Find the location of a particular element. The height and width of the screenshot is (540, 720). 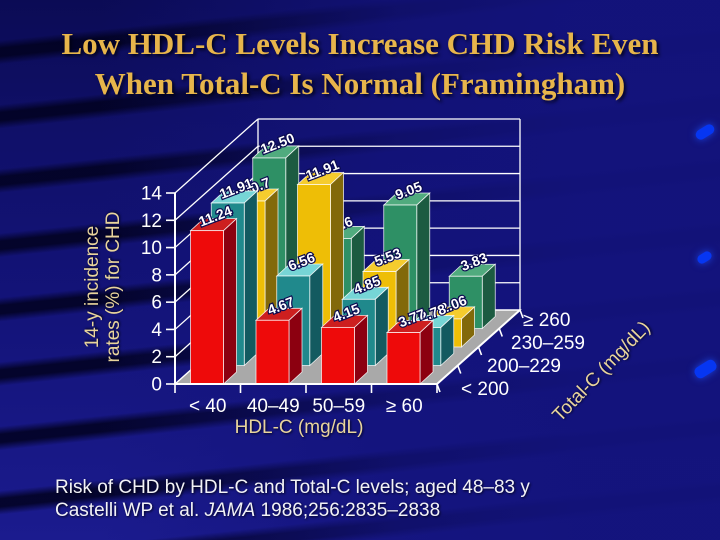

bar: 3.77 is located at coordinates (410, 344).